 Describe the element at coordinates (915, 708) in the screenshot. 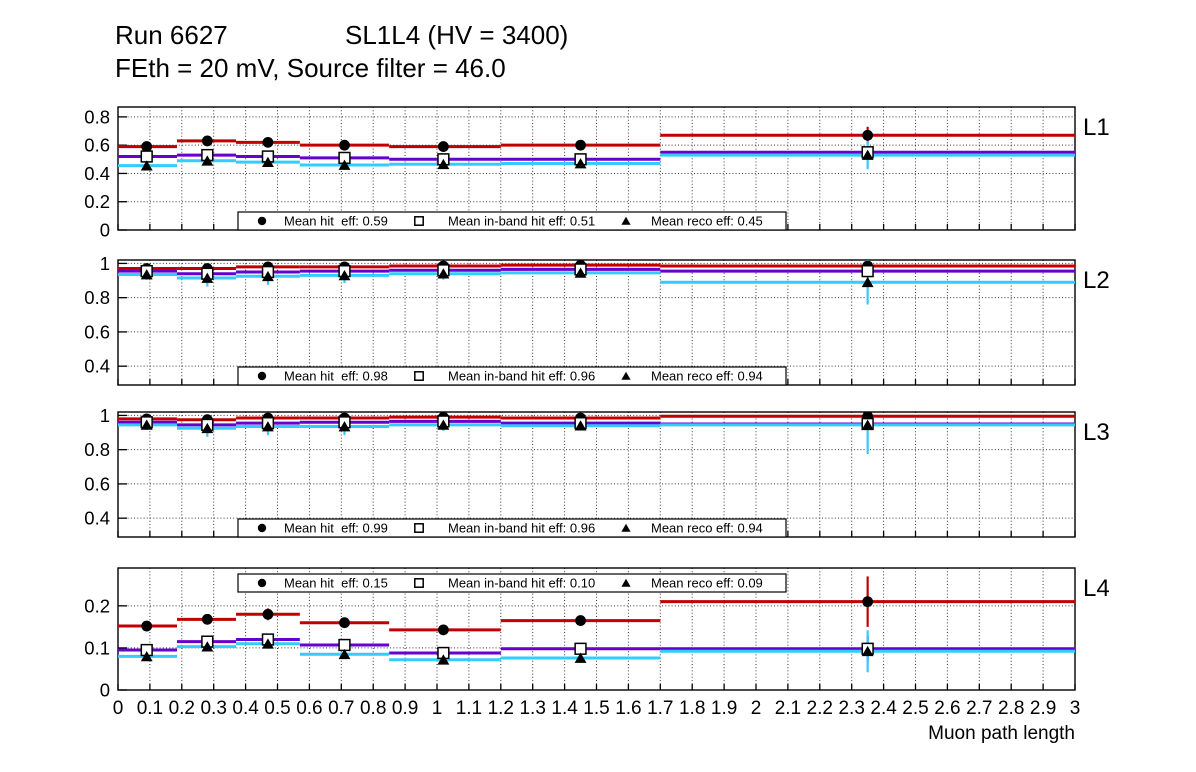

I see `x-tick-label: 2.5` at that location.